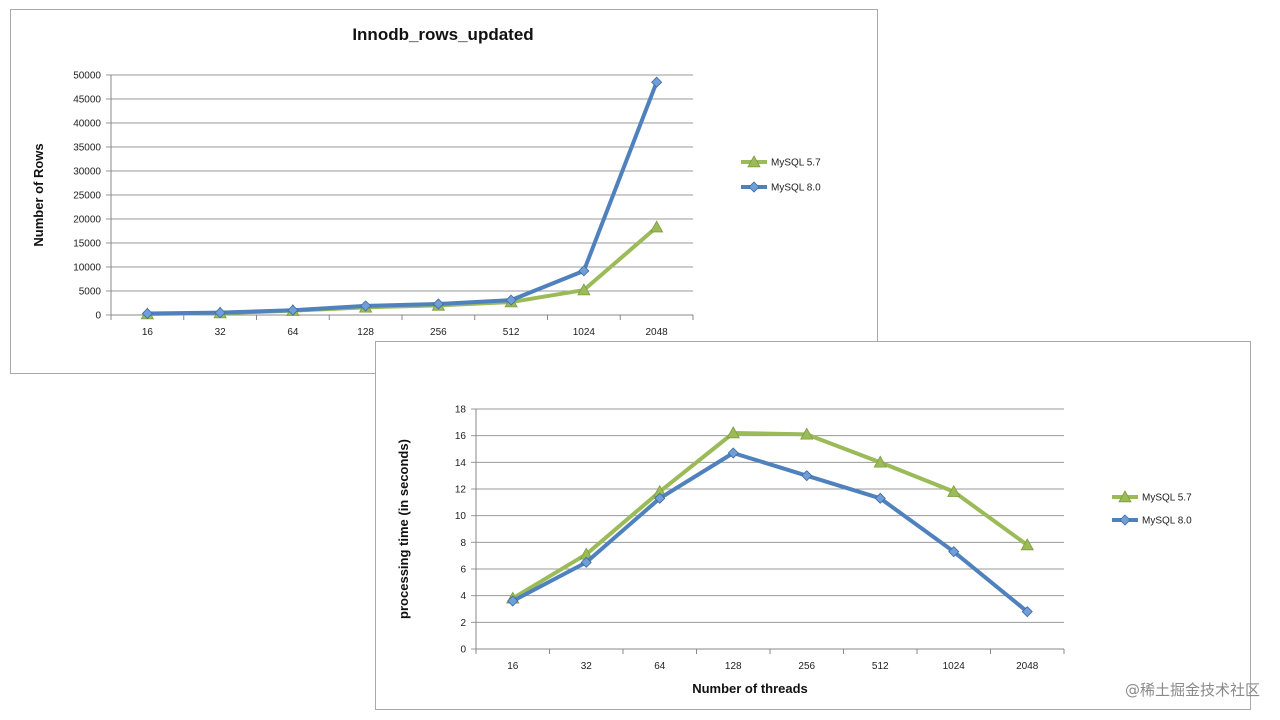  Describe the element at coordinates (461, 490) in the screenshot. I see `y-tick-label: 12` at that location.